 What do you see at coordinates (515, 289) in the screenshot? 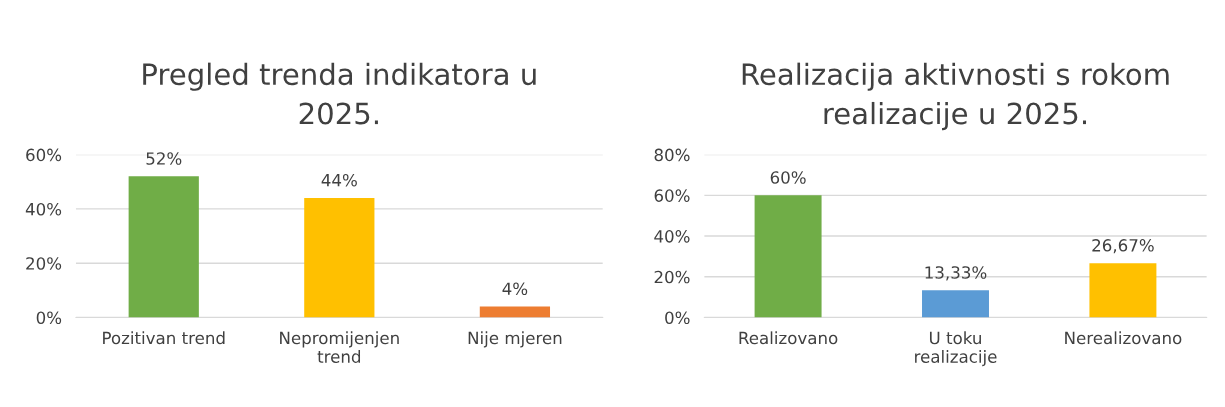
I see `data-label: 4%` at bounding box center [515, 289].